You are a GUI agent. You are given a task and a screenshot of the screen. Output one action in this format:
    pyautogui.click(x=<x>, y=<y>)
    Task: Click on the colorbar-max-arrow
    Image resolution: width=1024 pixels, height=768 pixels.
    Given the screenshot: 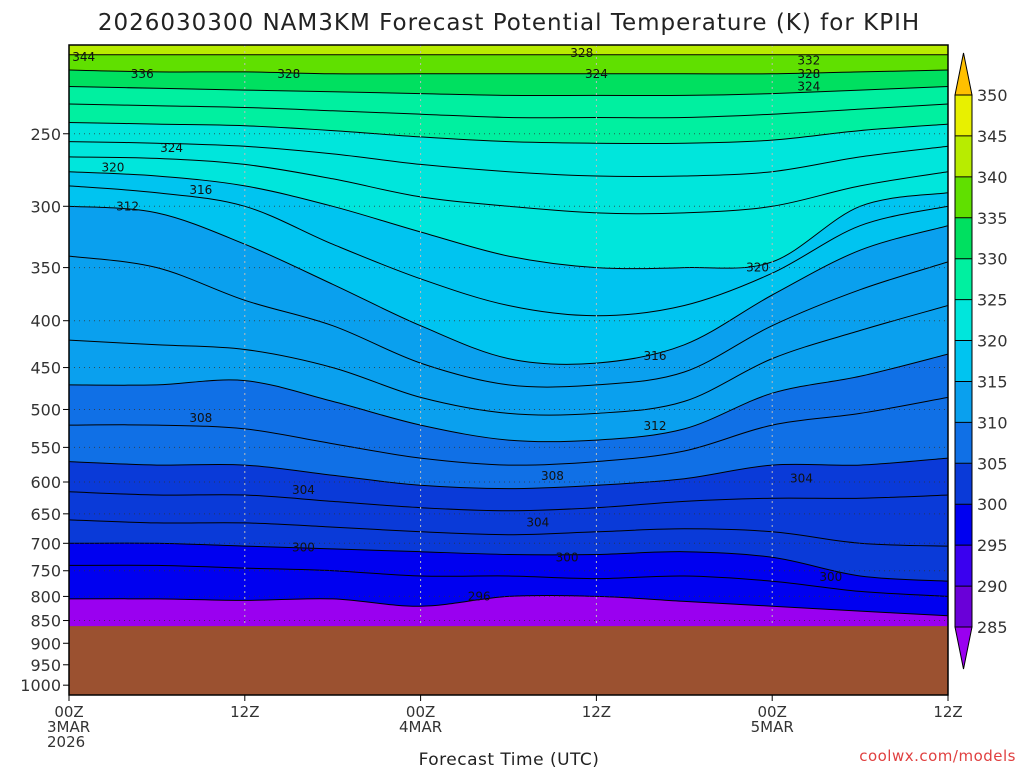 What is the action you would take?
    pyautogui.click(x=963, y=74)
    